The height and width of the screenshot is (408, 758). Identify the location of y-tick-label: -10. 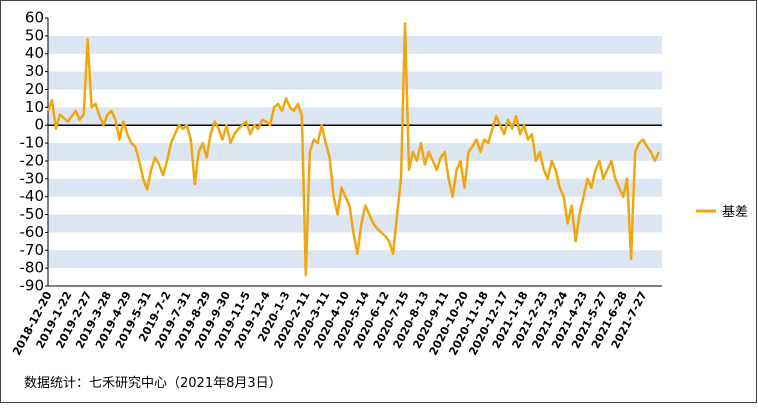
(32, 143).